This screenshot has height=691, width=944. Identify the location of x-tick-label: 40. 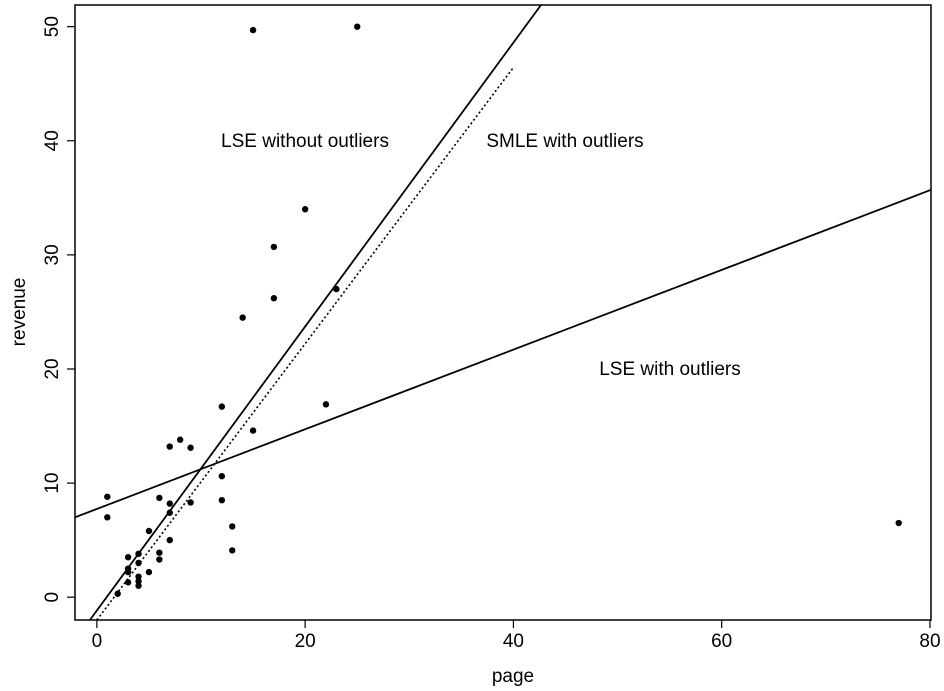
(513, 641).